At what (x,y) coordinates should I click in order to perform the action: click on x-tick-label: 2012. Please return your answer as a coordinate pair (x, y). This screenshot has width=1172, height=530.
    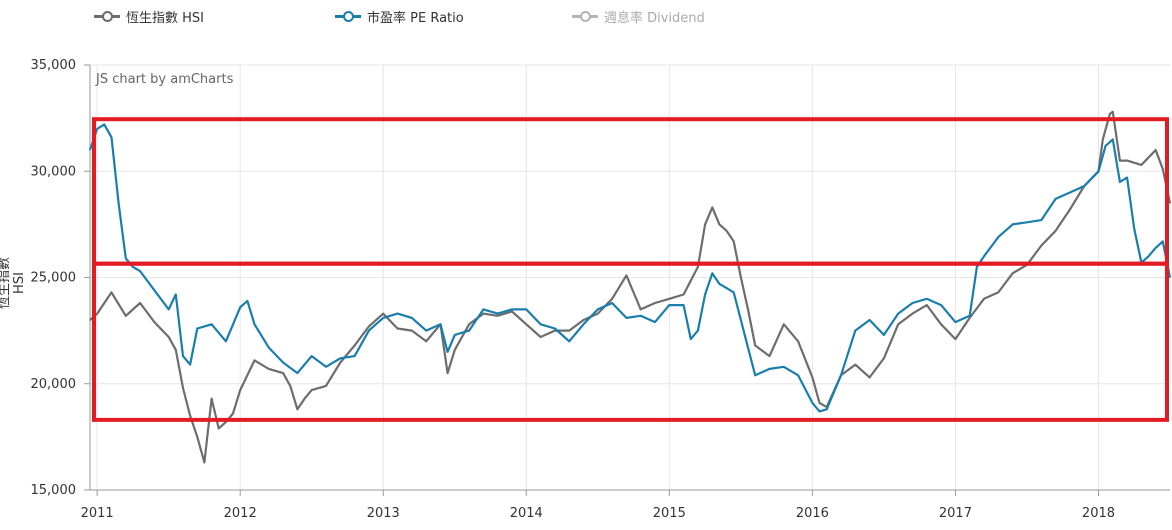
    Looking at the image, I should click on (240, 513).